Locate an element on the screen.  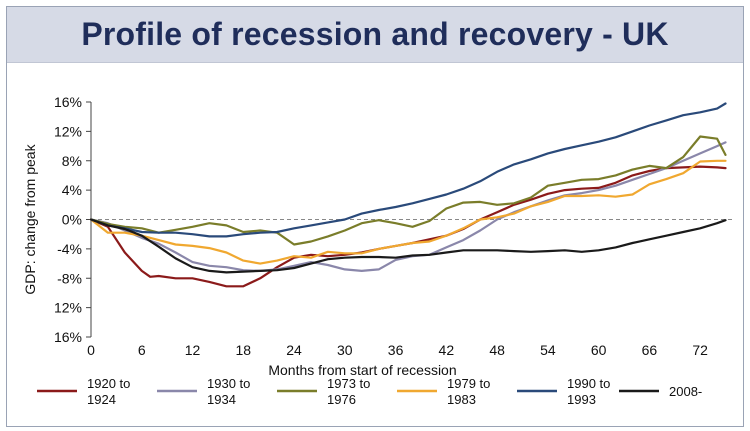
y-tick-label: -8% is located at coordinates (69, 278).